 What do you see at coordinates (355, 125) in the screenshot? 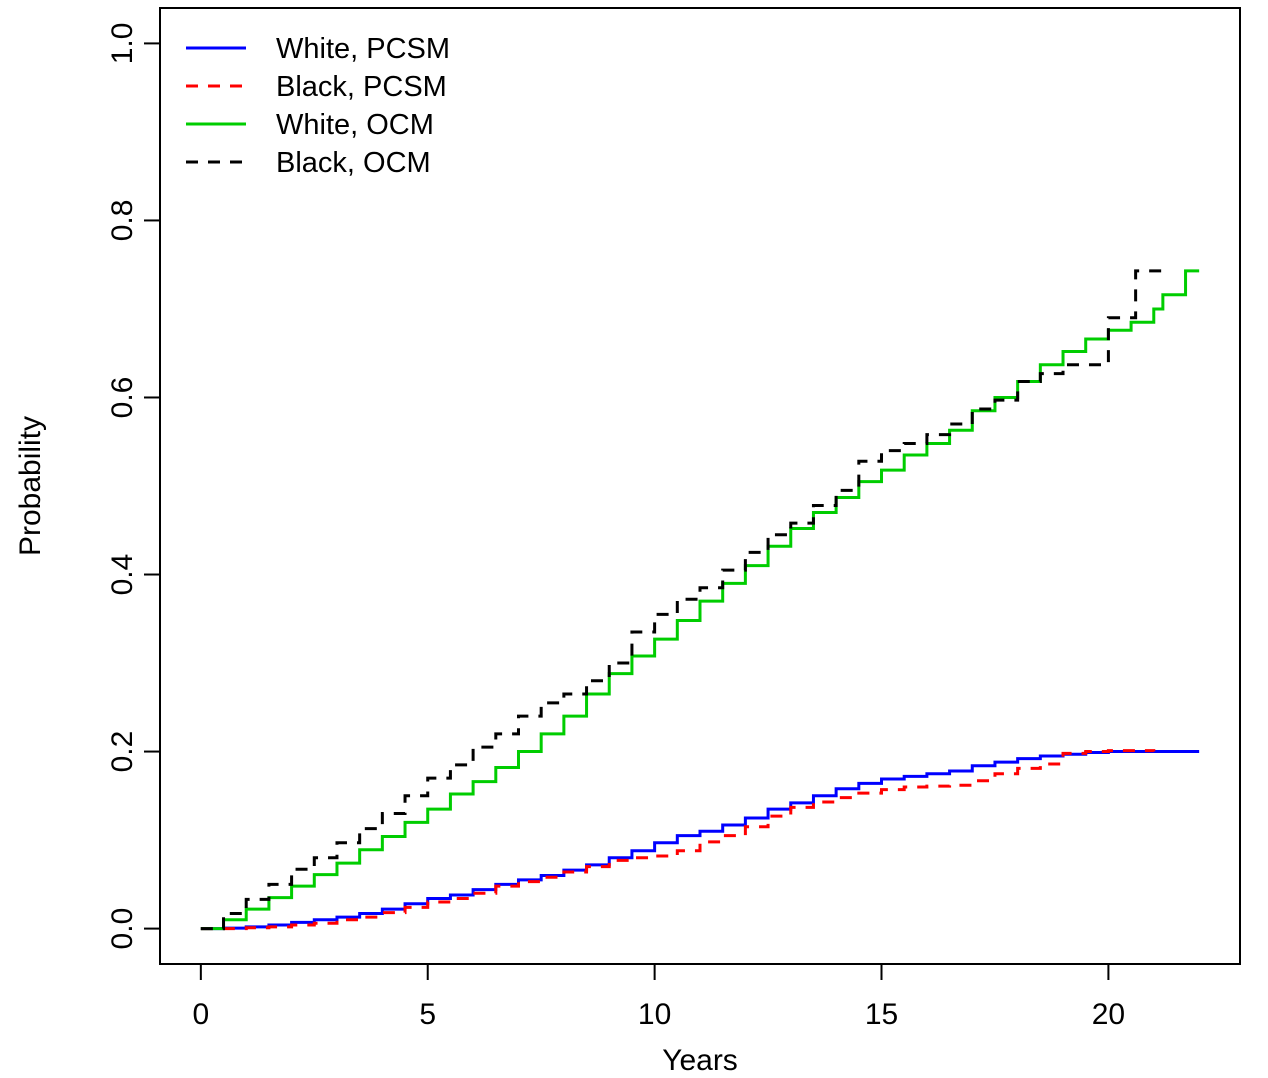
I see `legend-label: White, OCM` at bounding box center [355, 125].